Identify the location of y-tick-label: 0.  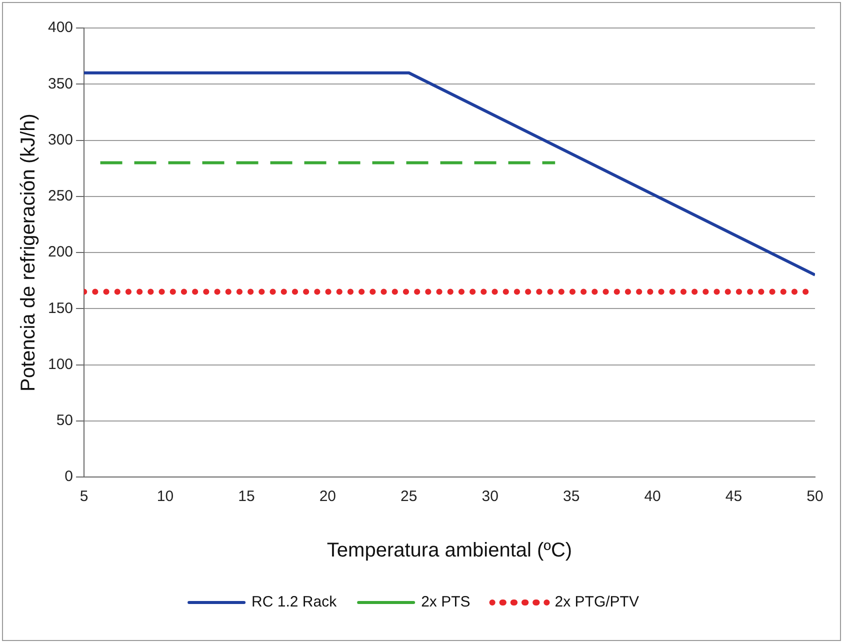
(69, 477).